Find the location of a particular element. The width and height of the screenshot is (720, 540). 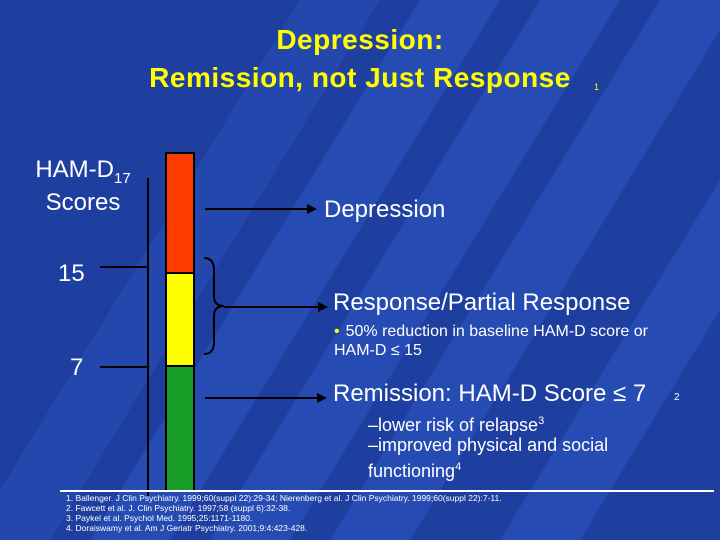

label-depression: Depression is located at coordinates (385, 209).